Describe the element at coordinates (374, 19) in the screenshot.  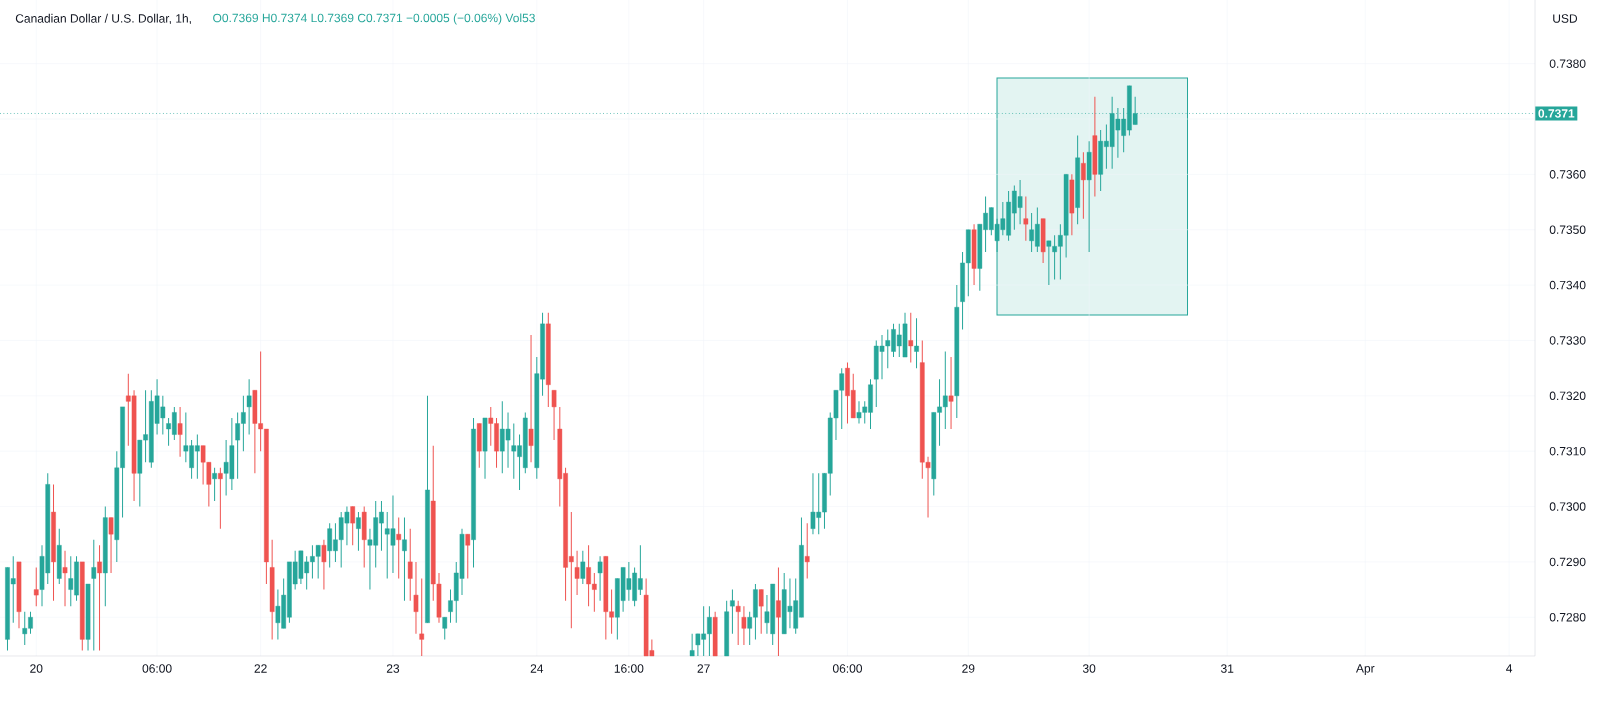
I see `annotation: O0.7369 H0.7374 L0.7369 C0.7371 −0.0005 (−0.06%) Vol53` at that location.